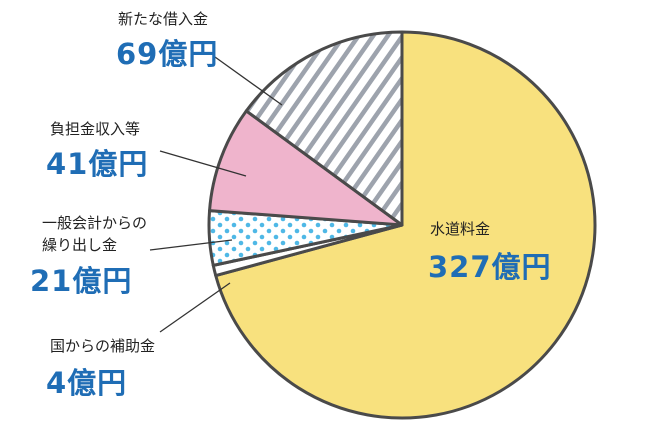 The height and width of the screenshot is (432, 672). I want to click on value-label: 69億円, so click(167, 54).